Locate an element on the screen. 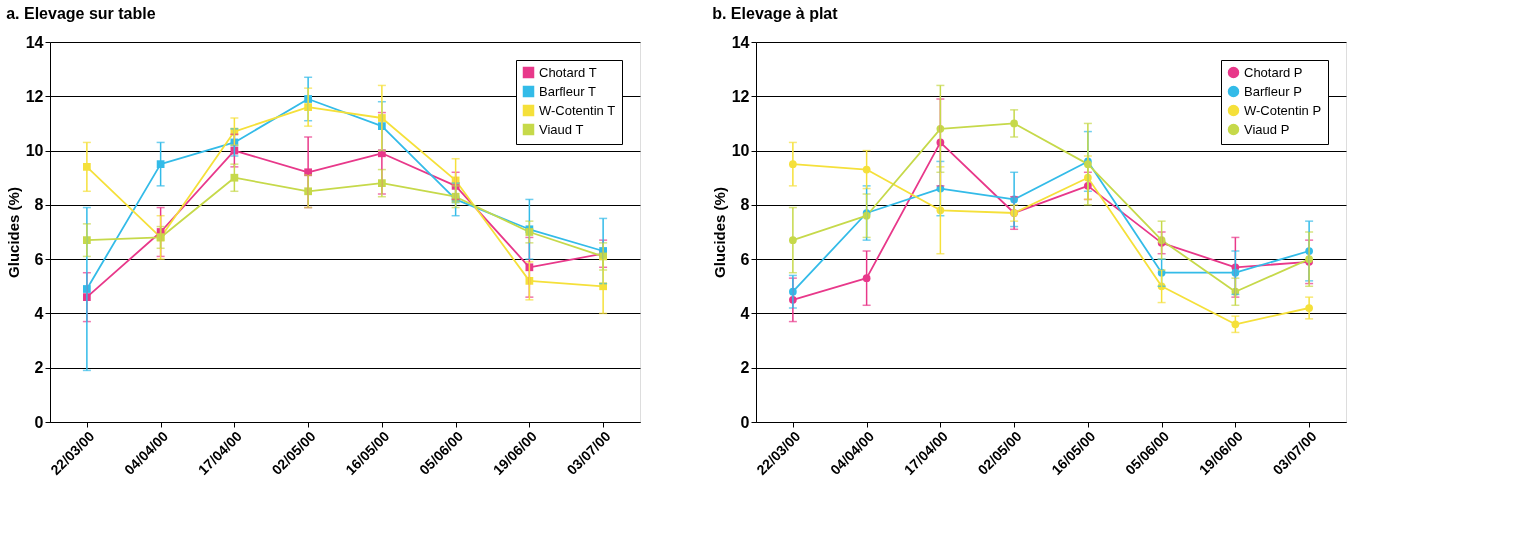  legend-label: W-Cotentin P is located at coordinates (1283, 110).